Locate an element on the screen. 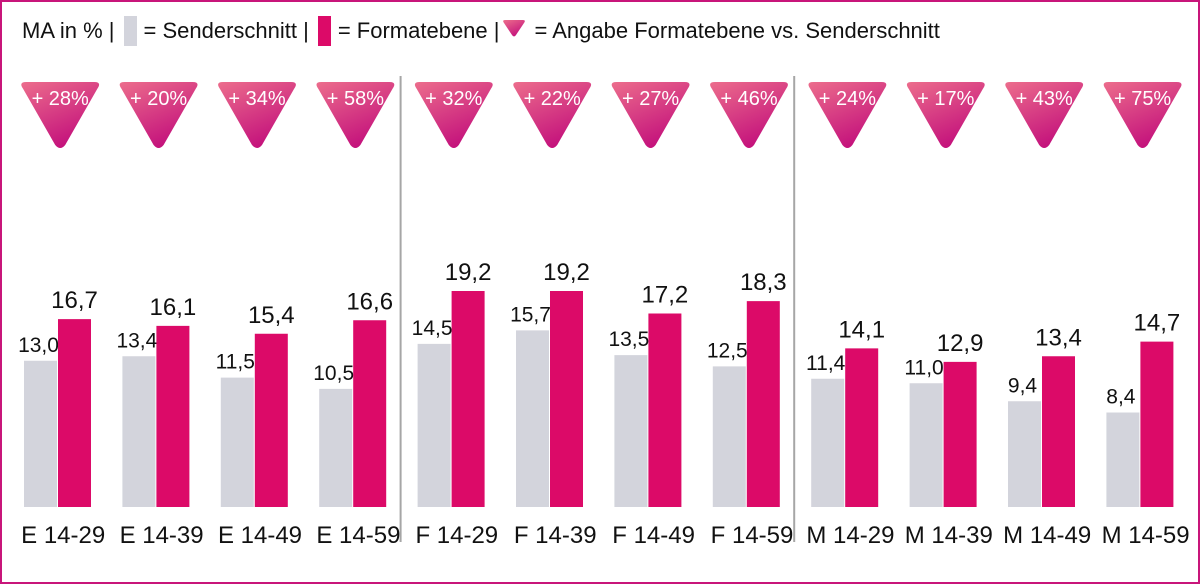  value-label-senderschnitt: 10,5 is located at coordinates (333, 373).